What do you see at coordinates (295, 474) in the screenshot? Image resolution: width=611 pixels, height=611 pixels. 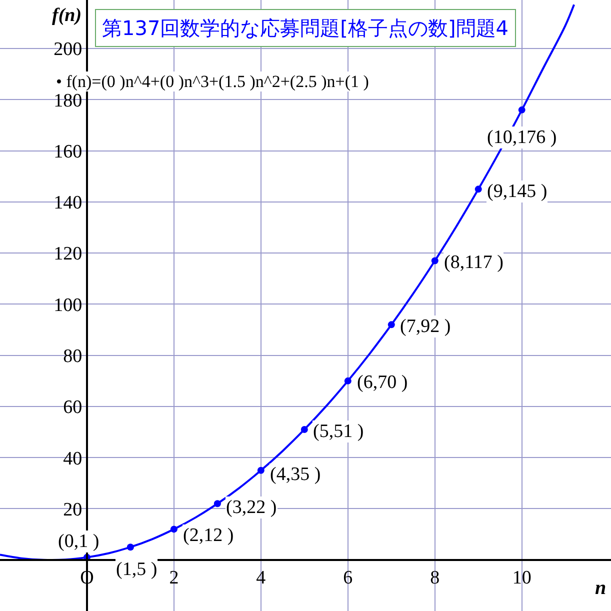 I see `annotation: (4,35 )` at bounding box center [295, 474].